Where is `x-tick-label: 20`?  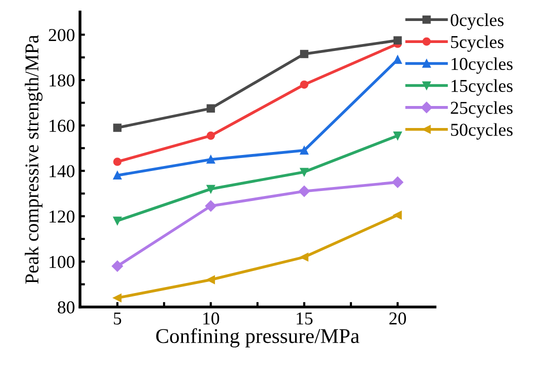
x-tick-label: 20 is located at coordinates (397, 318).